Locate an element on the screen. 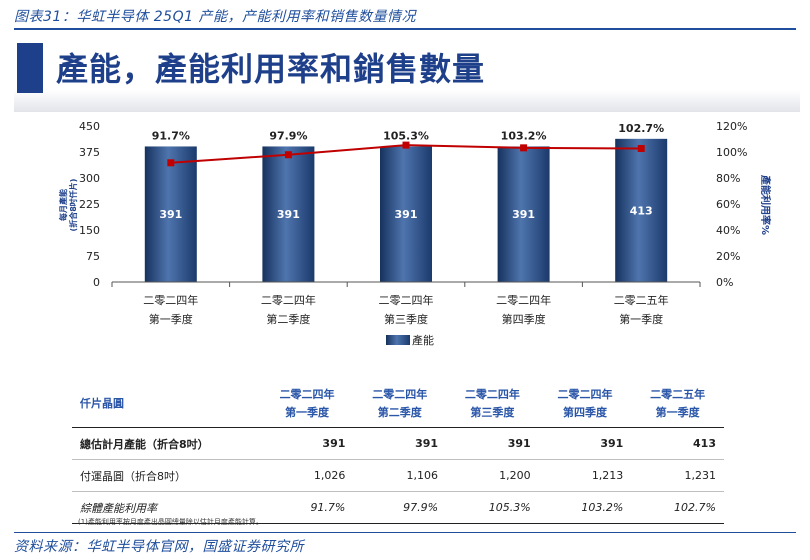  caption-divider is located at coordinates (405, 29).